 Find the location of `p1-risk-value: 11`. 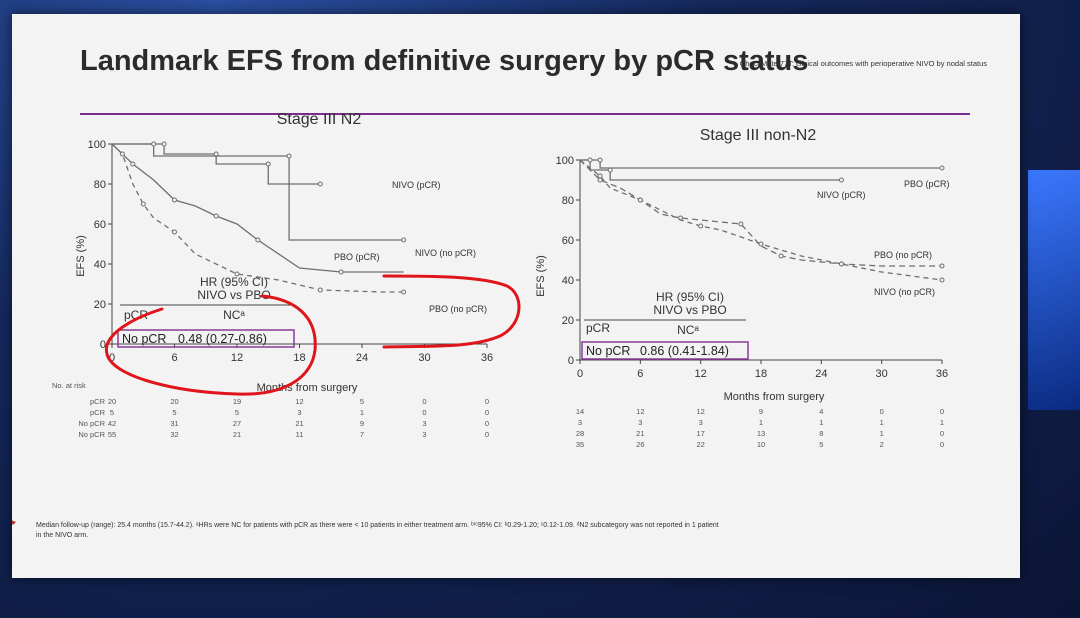

p1-risk-value: 11 is located at coordinates (300, 434).